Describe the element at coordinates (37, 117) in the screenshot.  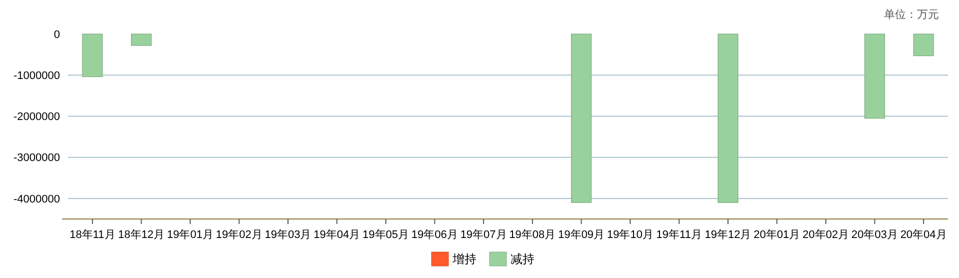
I see `y-tick-label: -2000000` at that location.